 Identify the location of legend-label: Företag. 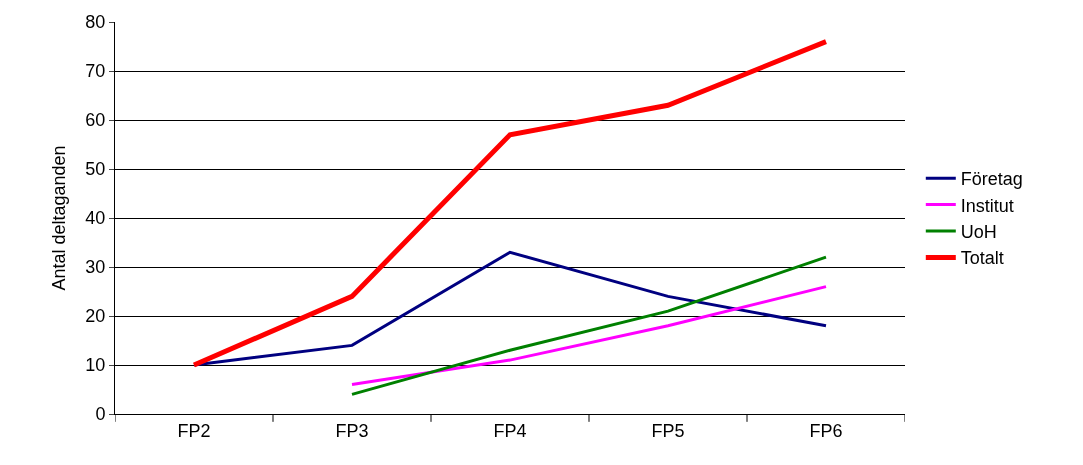
(991, 179).